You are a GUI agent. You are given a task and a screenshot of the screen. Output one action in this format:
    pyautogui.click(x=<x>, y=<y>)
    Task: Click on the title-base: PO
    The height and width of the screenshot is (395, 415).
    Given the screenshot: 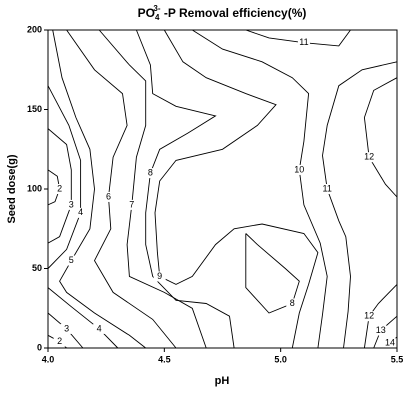 What is the action you would take?
    pyautogui.click(x=146, y=13)
    